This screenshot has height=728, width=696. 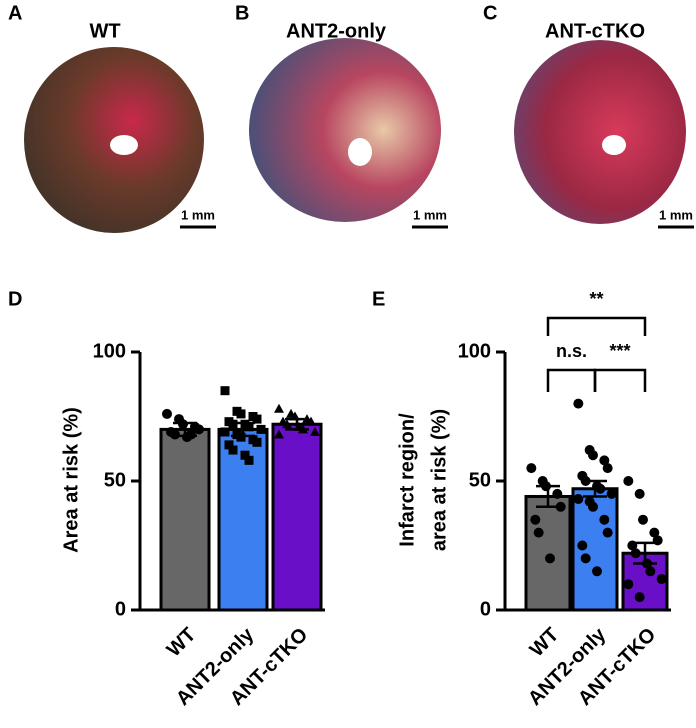 What do you see at coordinates (104, 31) in the screenshot?
I see `panel-title: WT` at bounding box center [104, 31].